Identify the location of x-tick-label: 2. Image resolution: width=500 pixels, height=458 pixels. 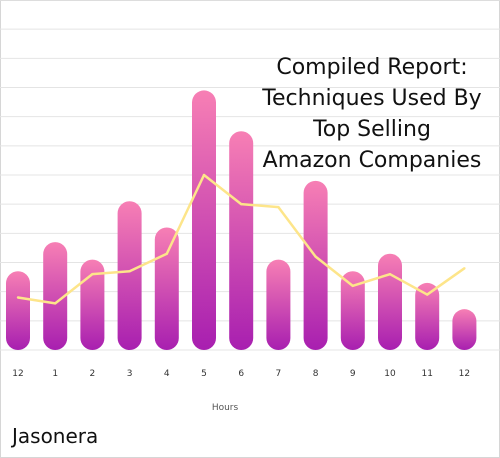
(93, 374).